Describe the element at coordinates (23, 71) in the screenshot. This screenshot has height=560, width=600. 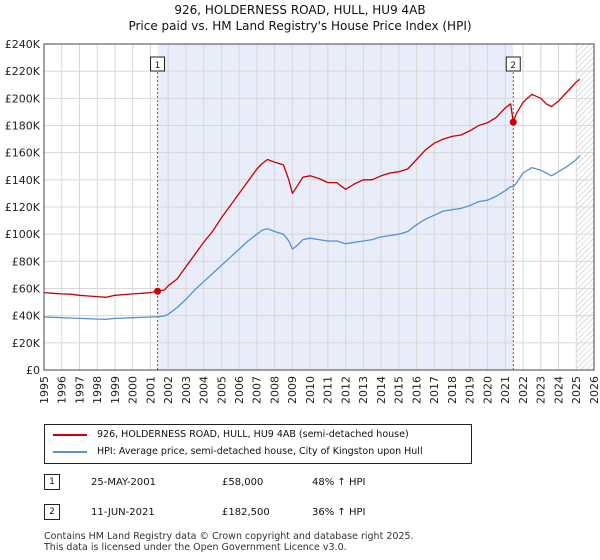
I see `y-tick-label: £220K` at that location.